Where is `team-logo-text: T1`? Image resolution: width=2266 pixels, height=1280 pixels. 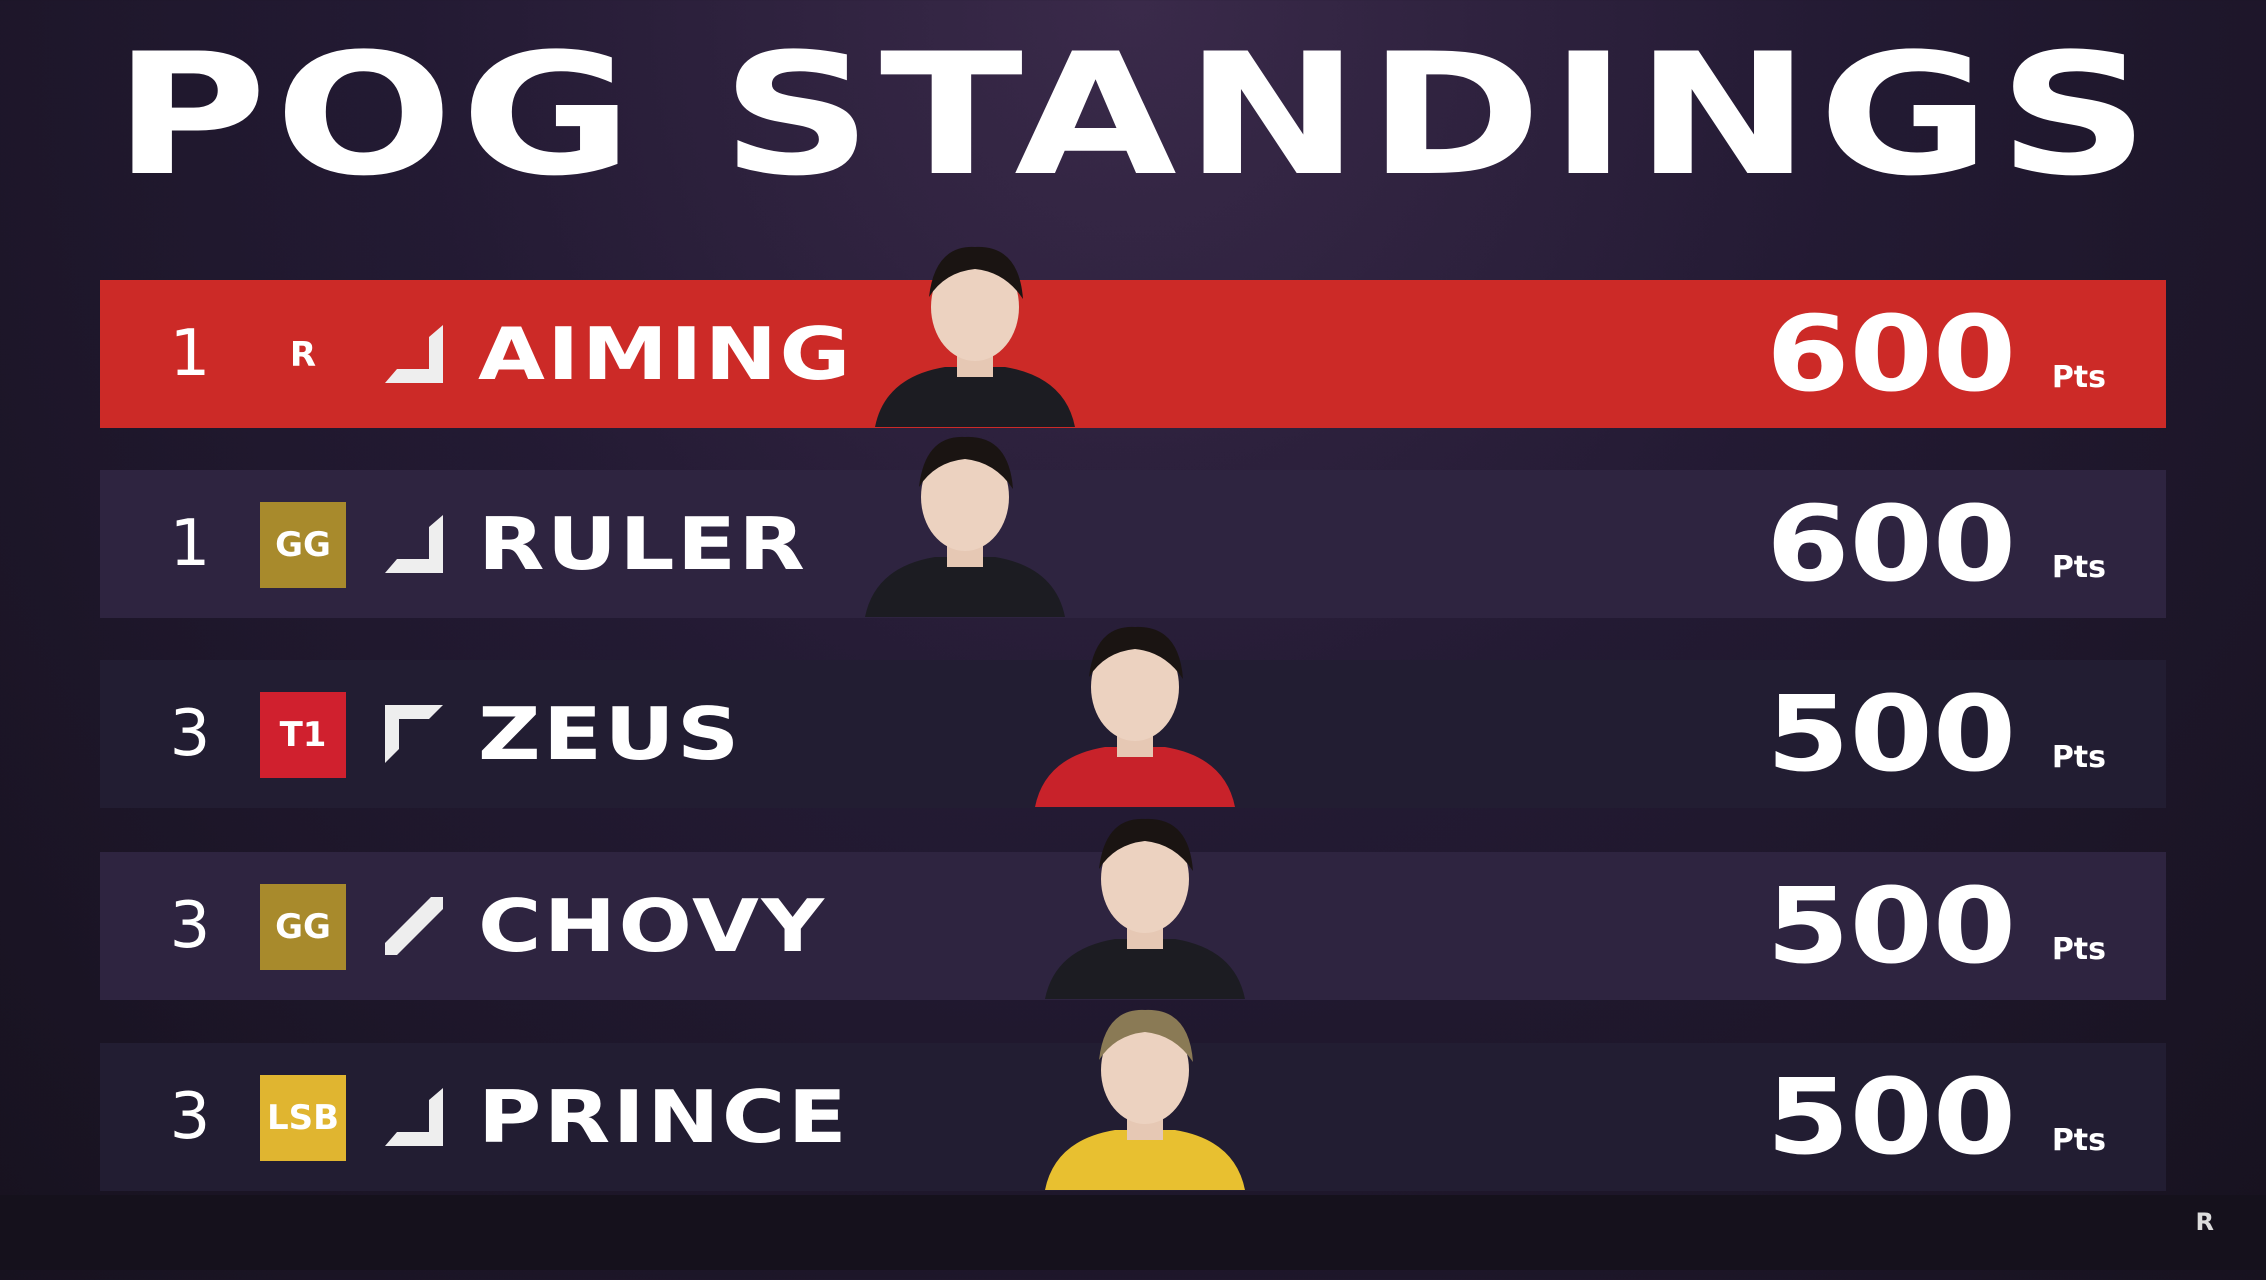 team-logo-text: T1 is located at coordinates (303, 735).